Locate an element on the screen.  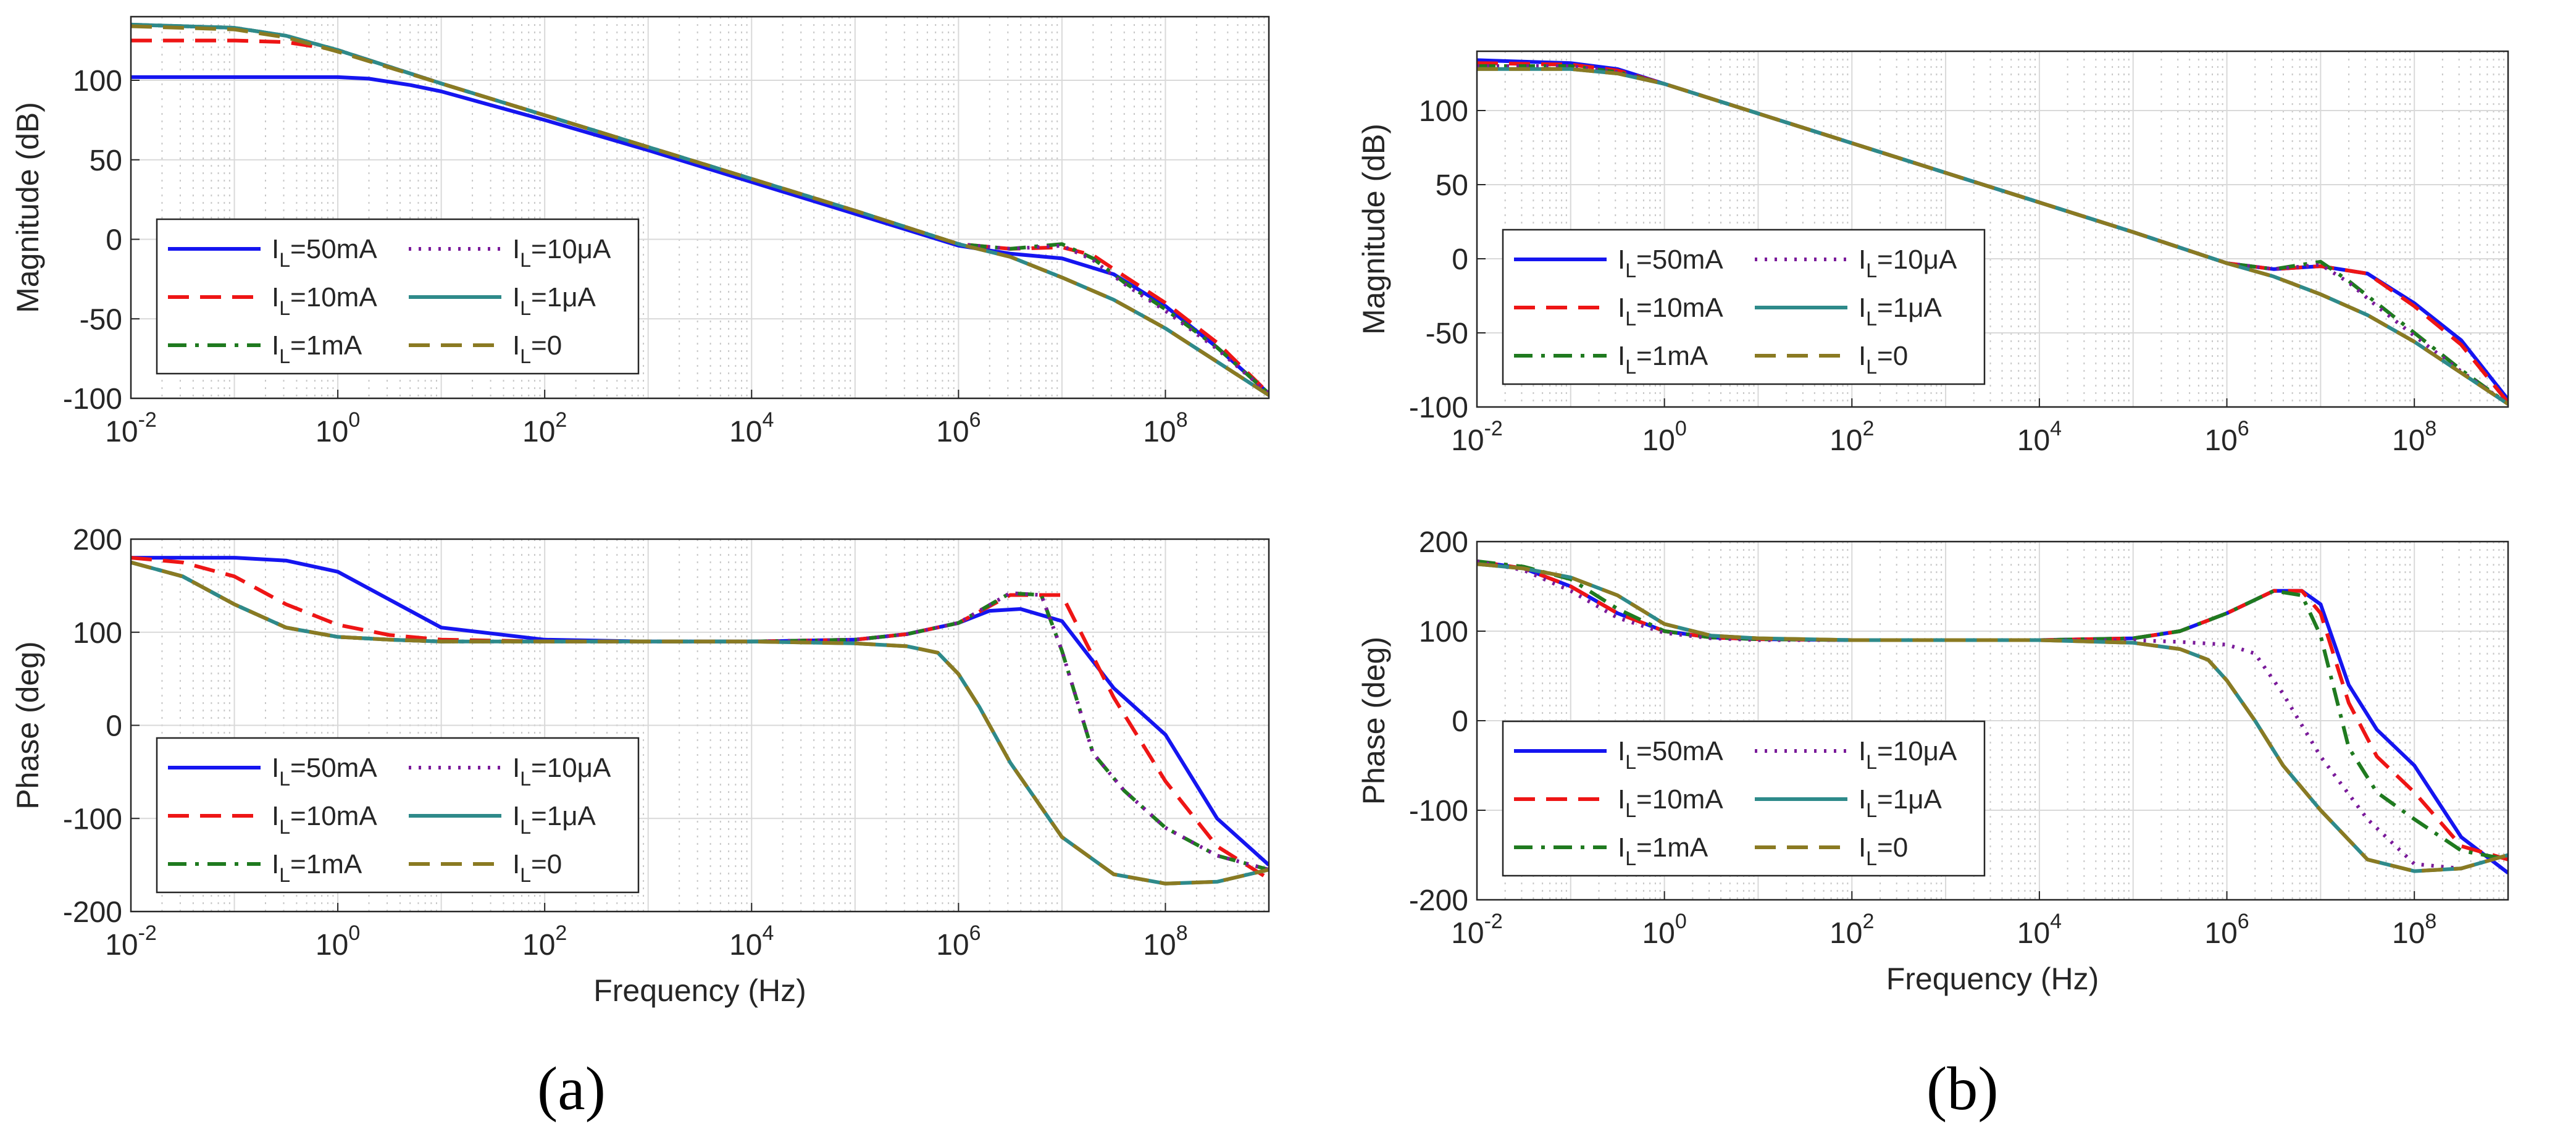
series-line-I-L-10uA is located at coordinates (1992, 235).